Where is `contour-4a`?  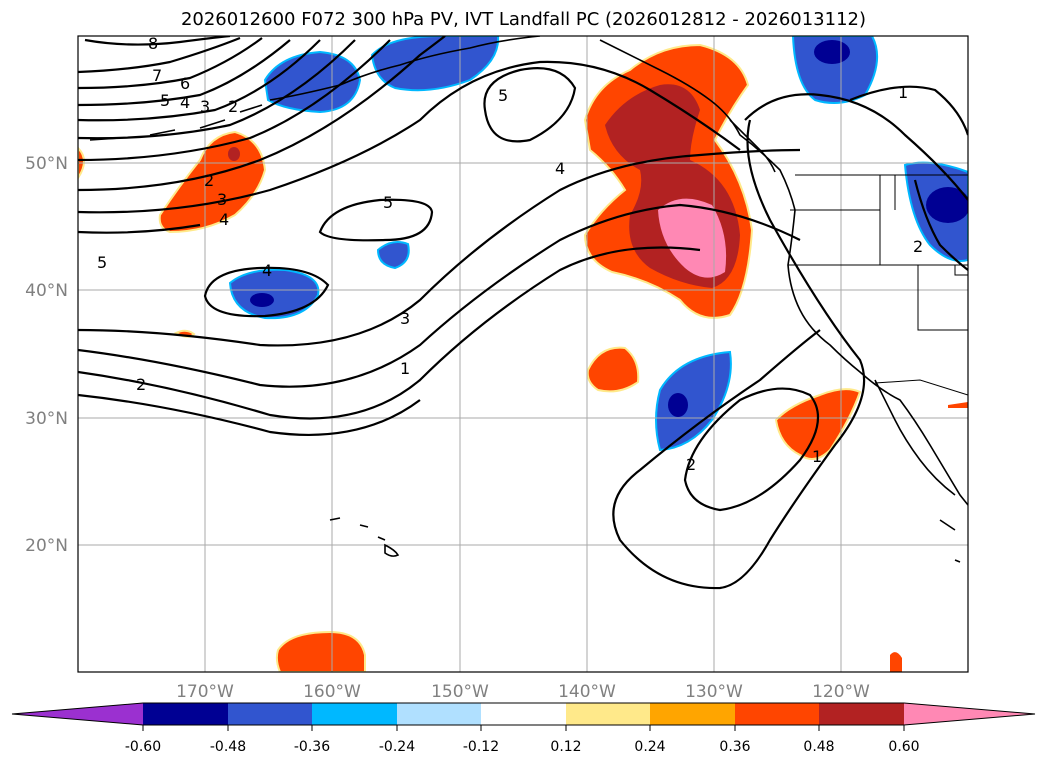
contour-4a is located at coordinates (199, 80).